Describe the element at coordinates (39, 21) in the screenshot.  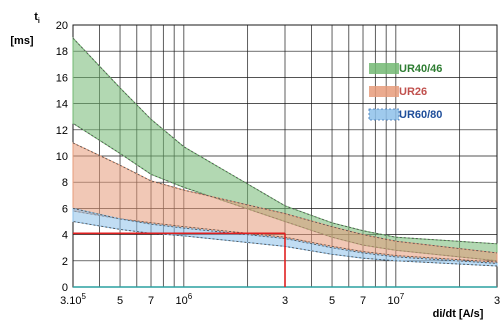
I see `y-axis-title-sub: i` at that location.